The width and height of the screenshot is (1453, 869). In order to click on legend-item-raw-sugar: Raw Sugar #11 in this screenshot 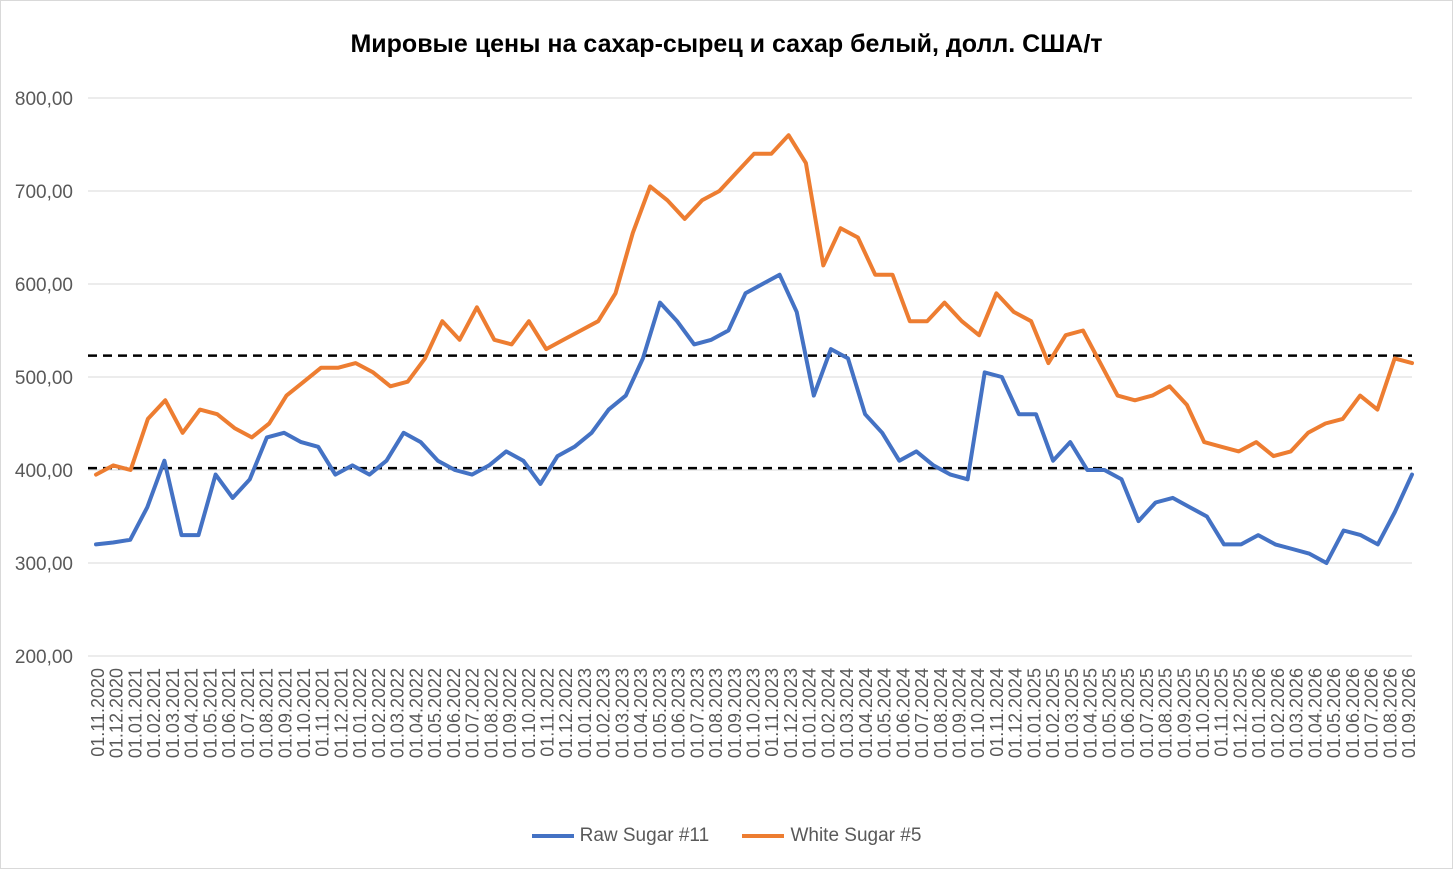, I will do `click(620, 836)`.